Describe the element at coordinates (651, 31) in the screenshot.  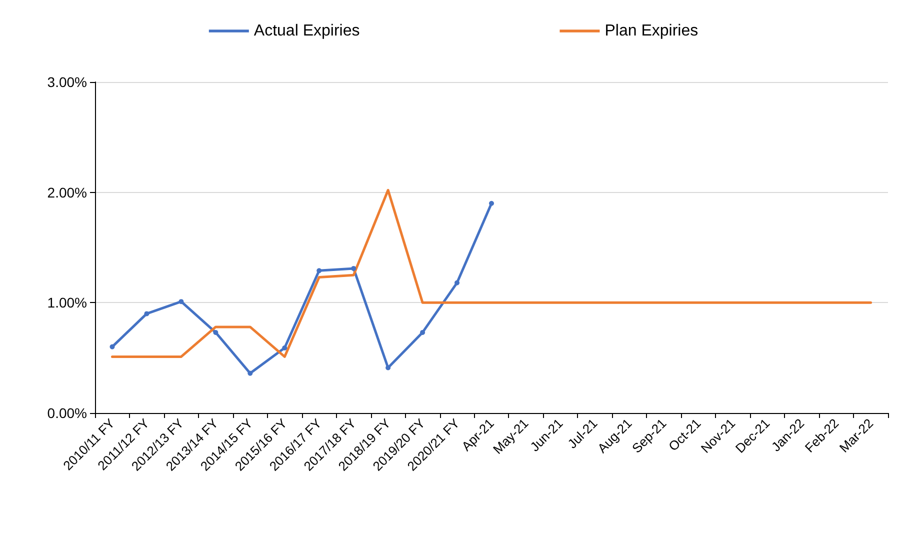
I see `legend-label: Plan Expiries` at that location.